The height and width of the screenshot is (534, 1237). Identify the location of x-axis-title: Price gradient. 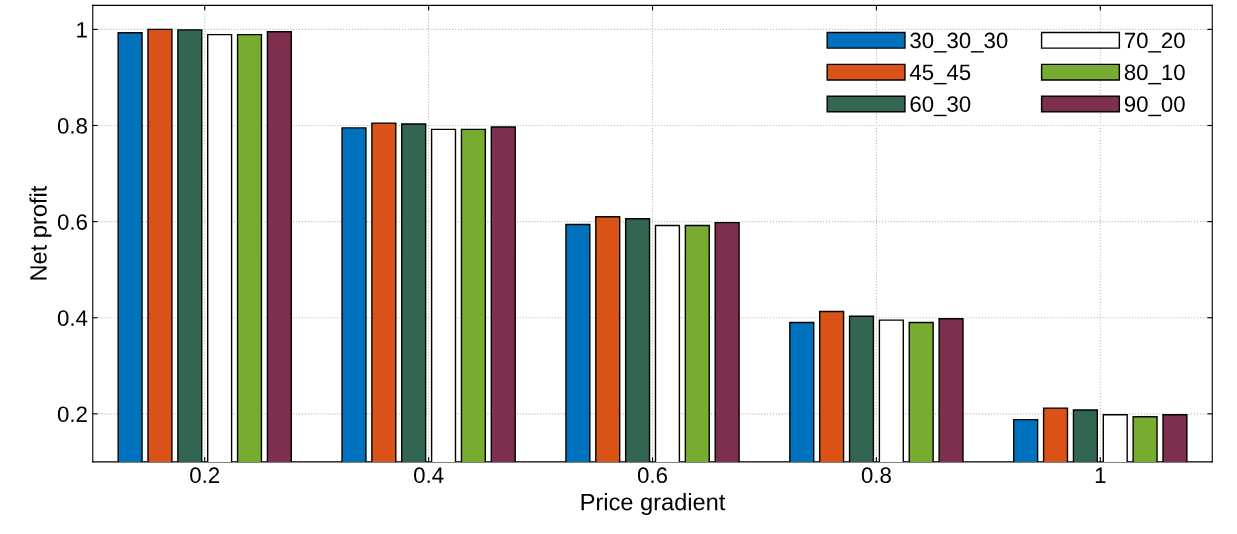
(653, 504).